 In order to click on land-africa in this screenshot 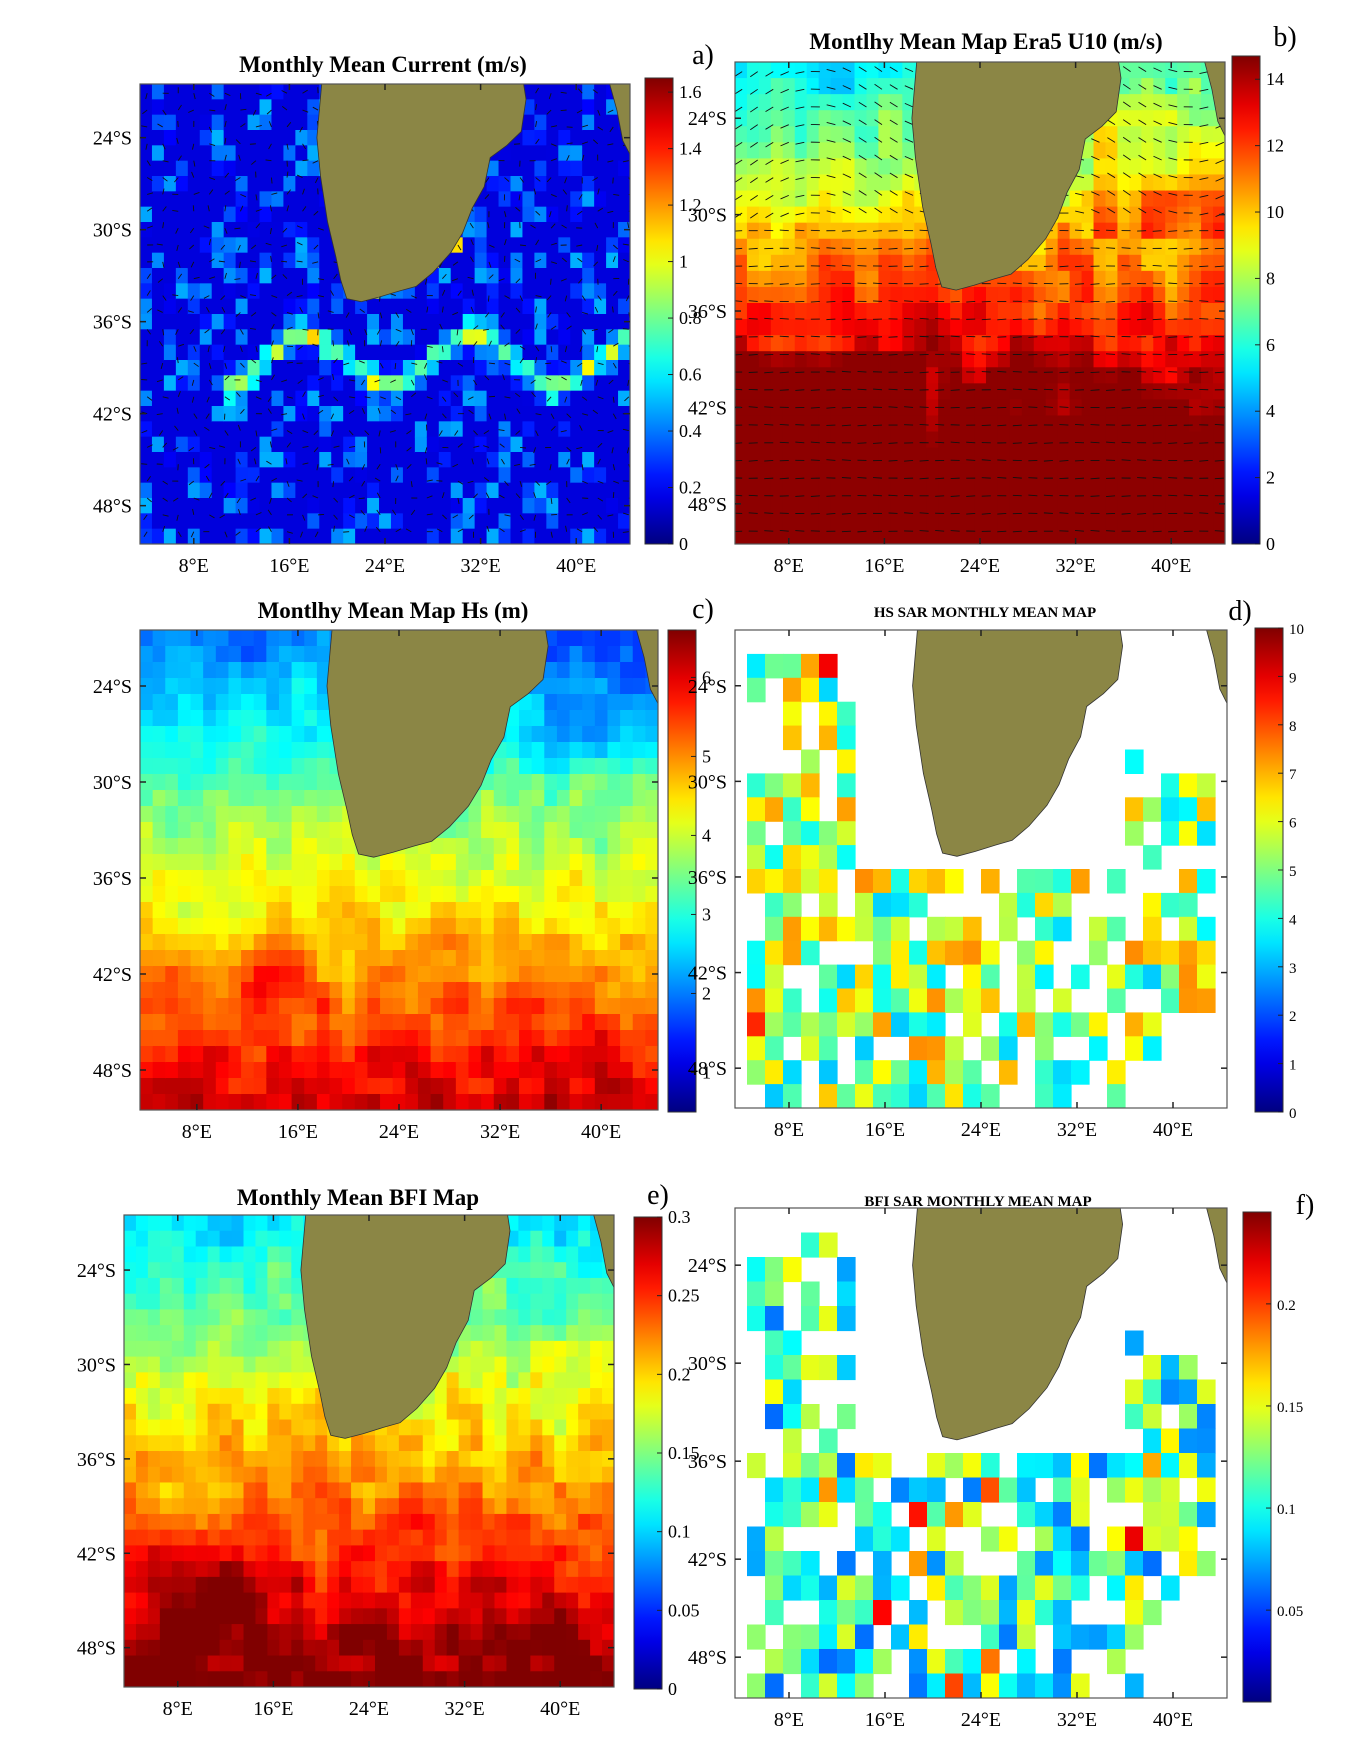, I will do `click(421, 193)`.